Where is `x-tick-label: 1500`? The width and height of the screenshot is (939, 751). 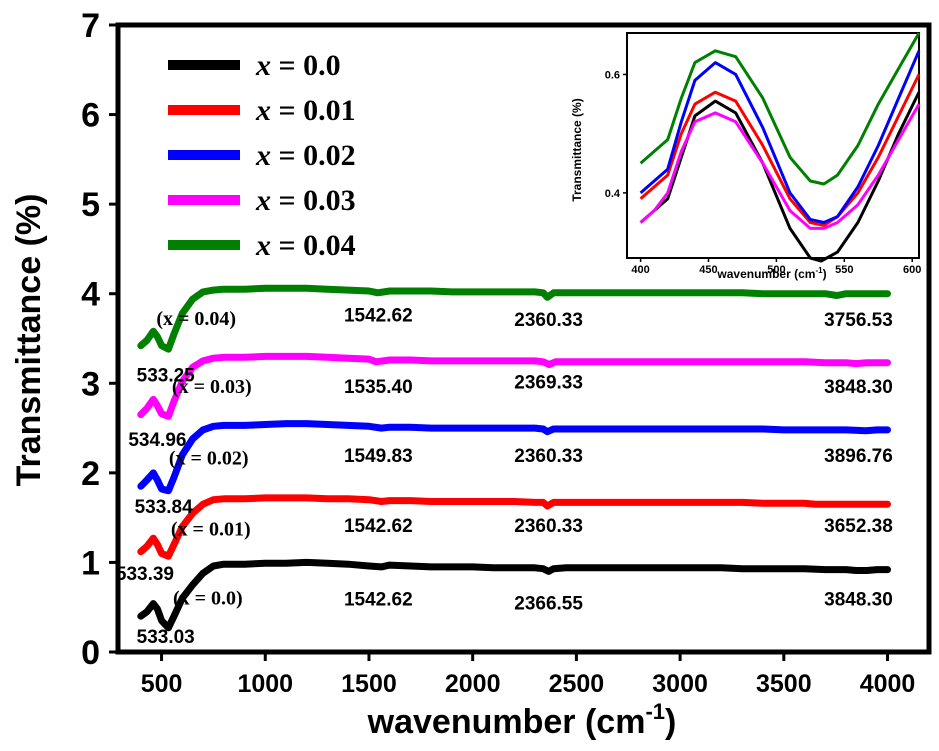
x-tick-label: 1500 is located at coordinates (369, 684).